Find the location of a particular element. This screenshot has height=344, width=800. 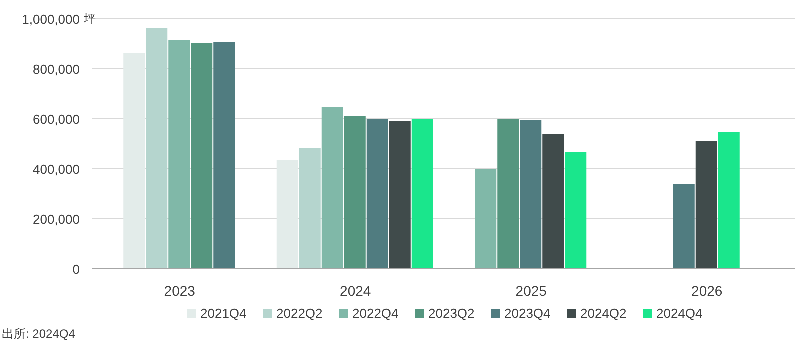

y-axis-title: 坪 is located at coordinates (89, 19).